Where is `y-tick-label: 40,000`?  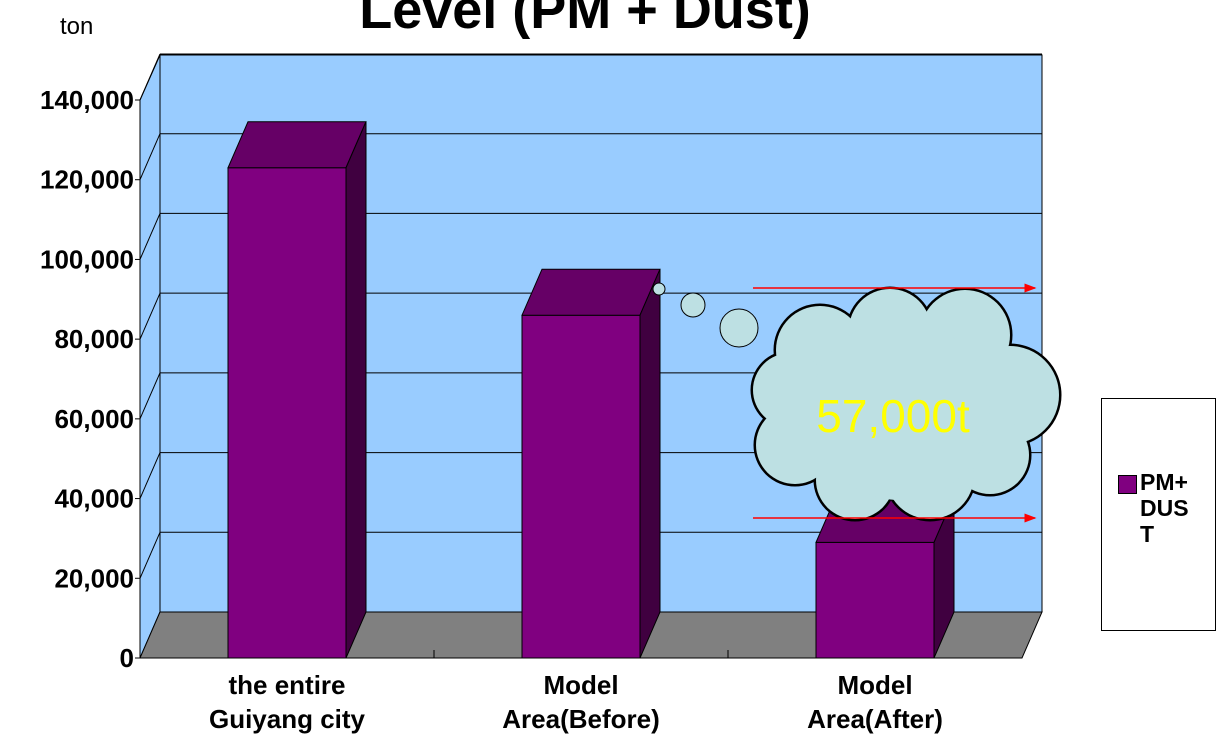
y-tick-label: 40,000 is located at coordinates (94, 499).